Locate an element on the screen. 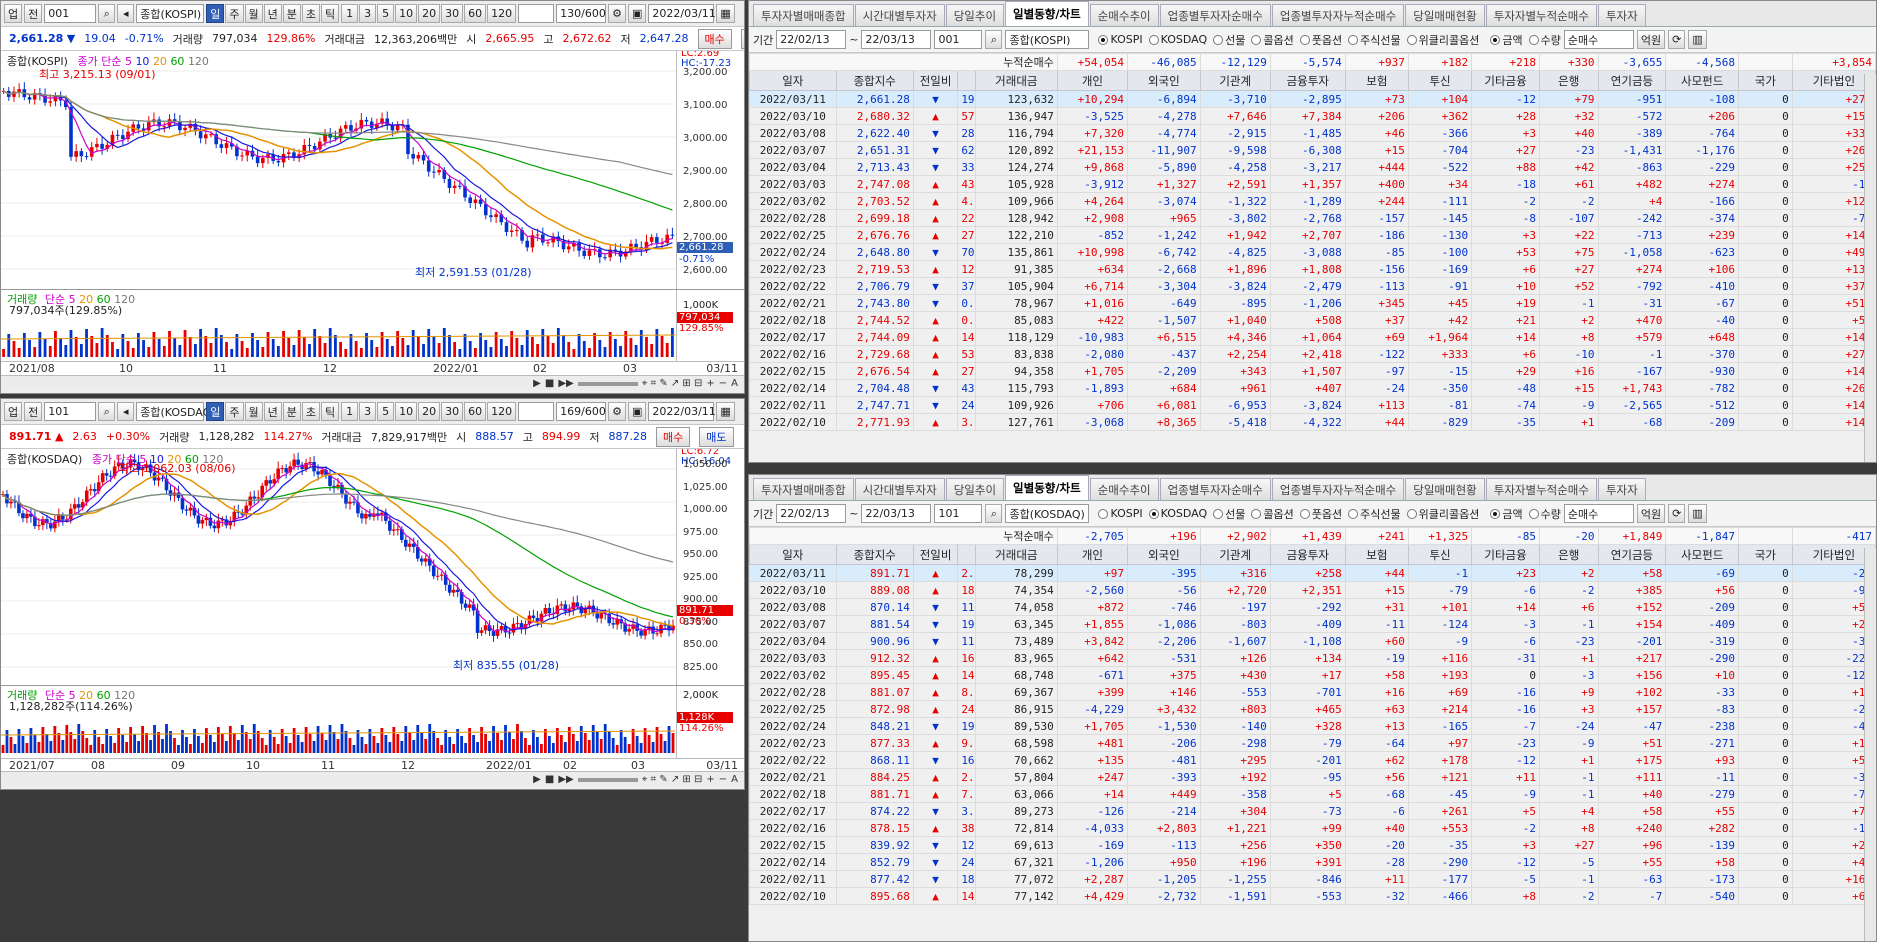 The height and width of the screenshot is (942, 1877). type-select: 전 is located at coordinates (33, 411).